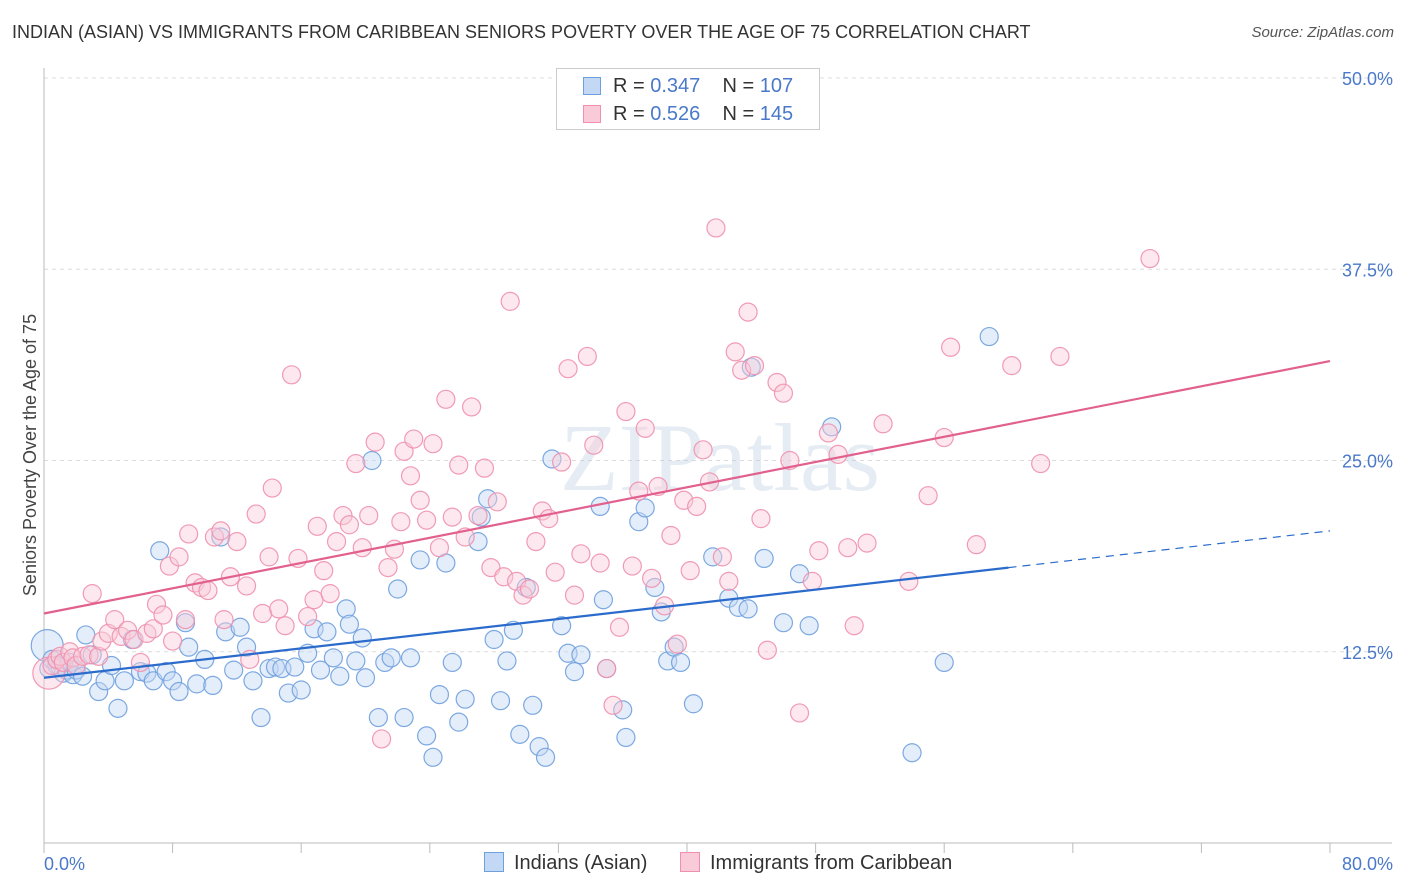  Describe the element at coordinates (1169, 549) in the screenshot. I see `trend-line-indians-extension` at that location.